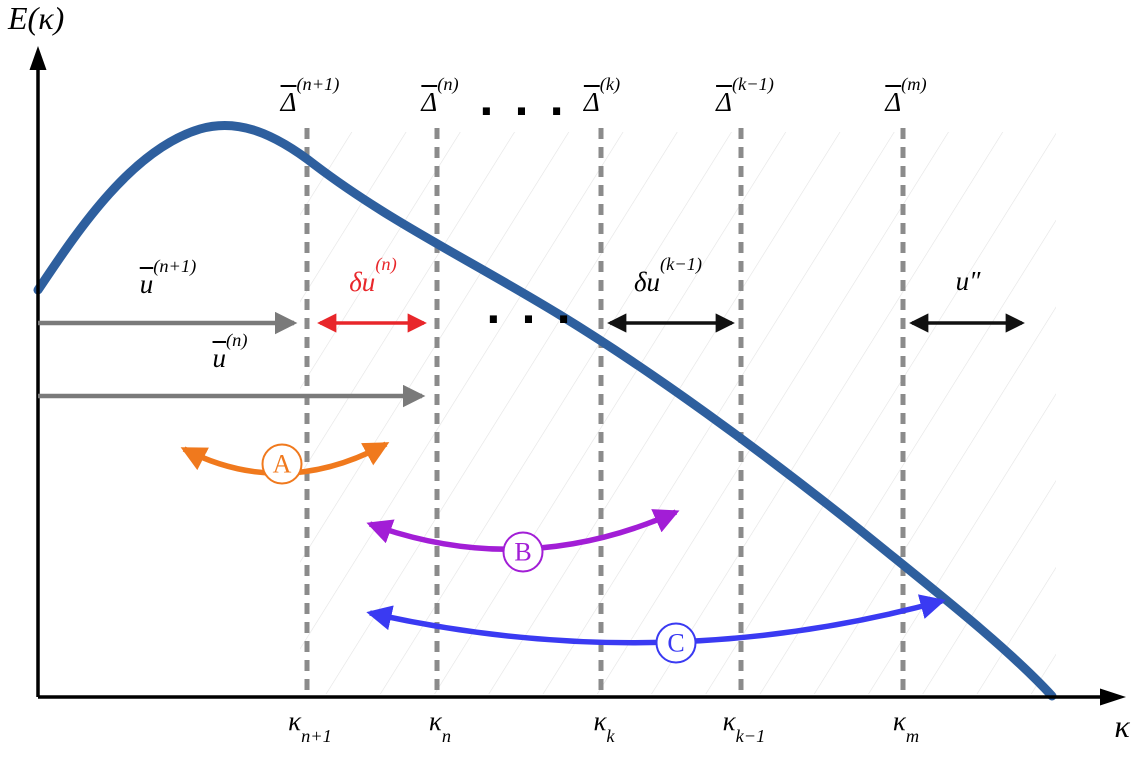  What do you see at coordinates (745, 95) in the screenshot?
I see `filter-width-label-k1: Δ(k−1)` at bounding box center [745, 95].